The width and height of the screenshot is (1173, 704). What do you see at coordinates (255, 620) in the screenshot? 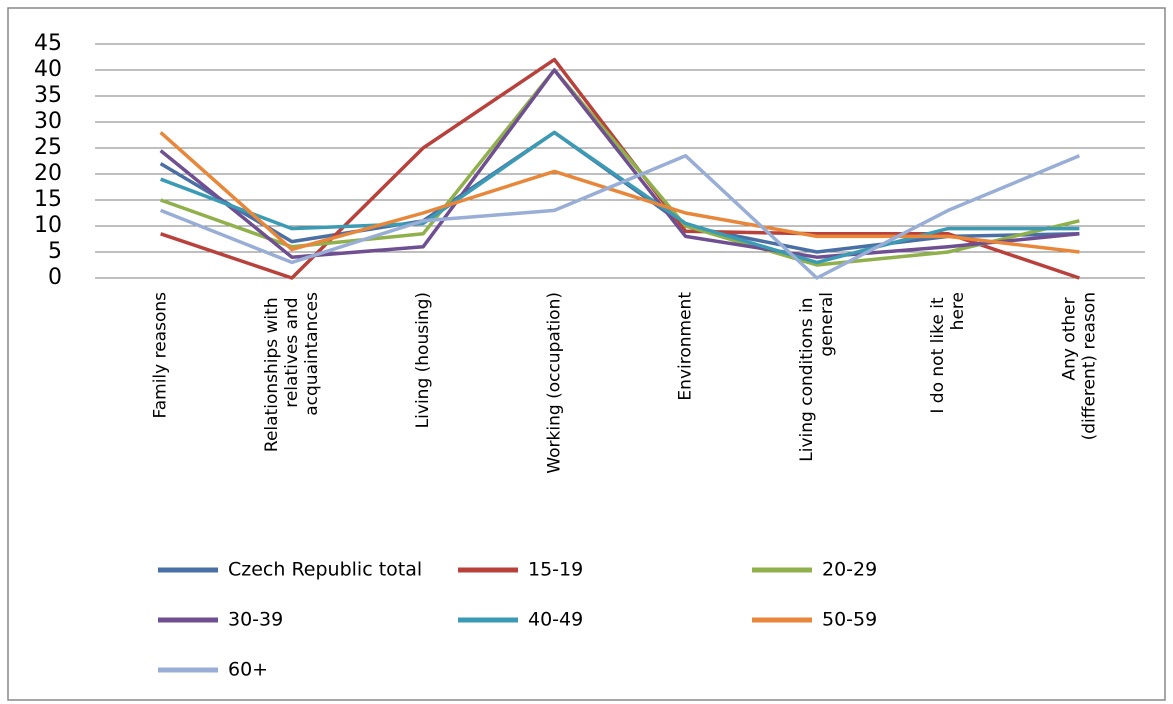
I see `legend-label: 30-39` at bounding box center [255, 620].